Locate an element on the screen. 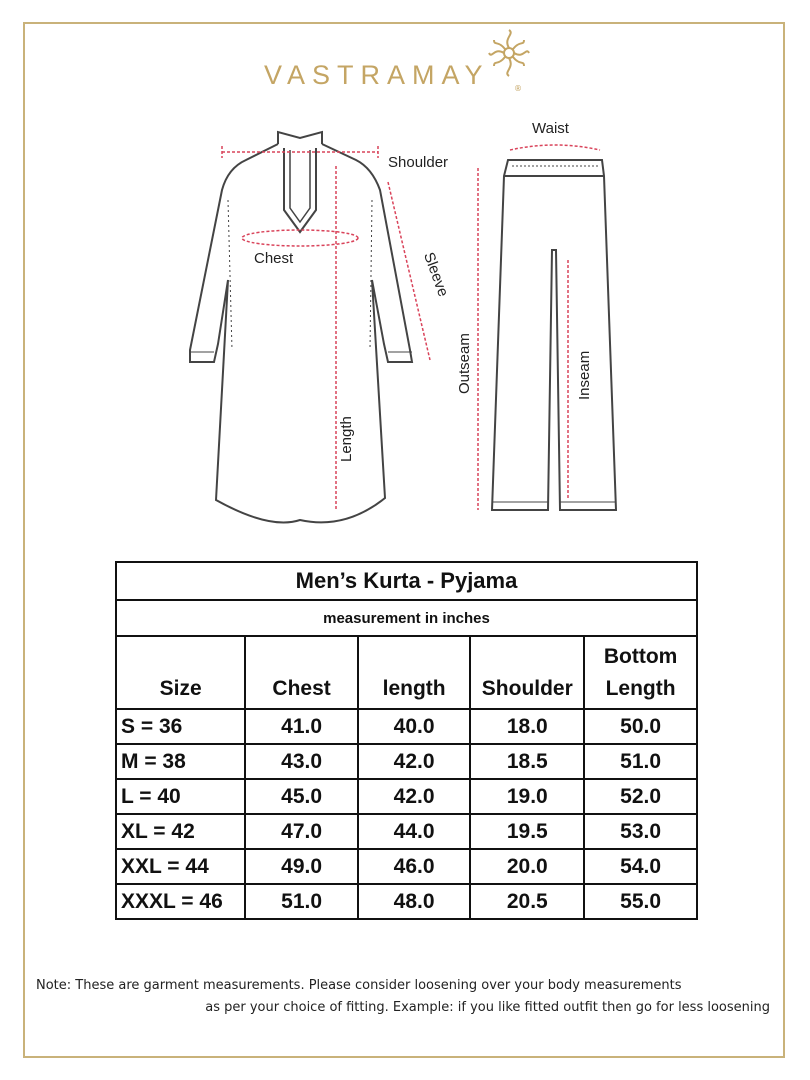 This screenshot has width=810, height=1080. table-cell: 50.0 is located at coordinates (640, 726).